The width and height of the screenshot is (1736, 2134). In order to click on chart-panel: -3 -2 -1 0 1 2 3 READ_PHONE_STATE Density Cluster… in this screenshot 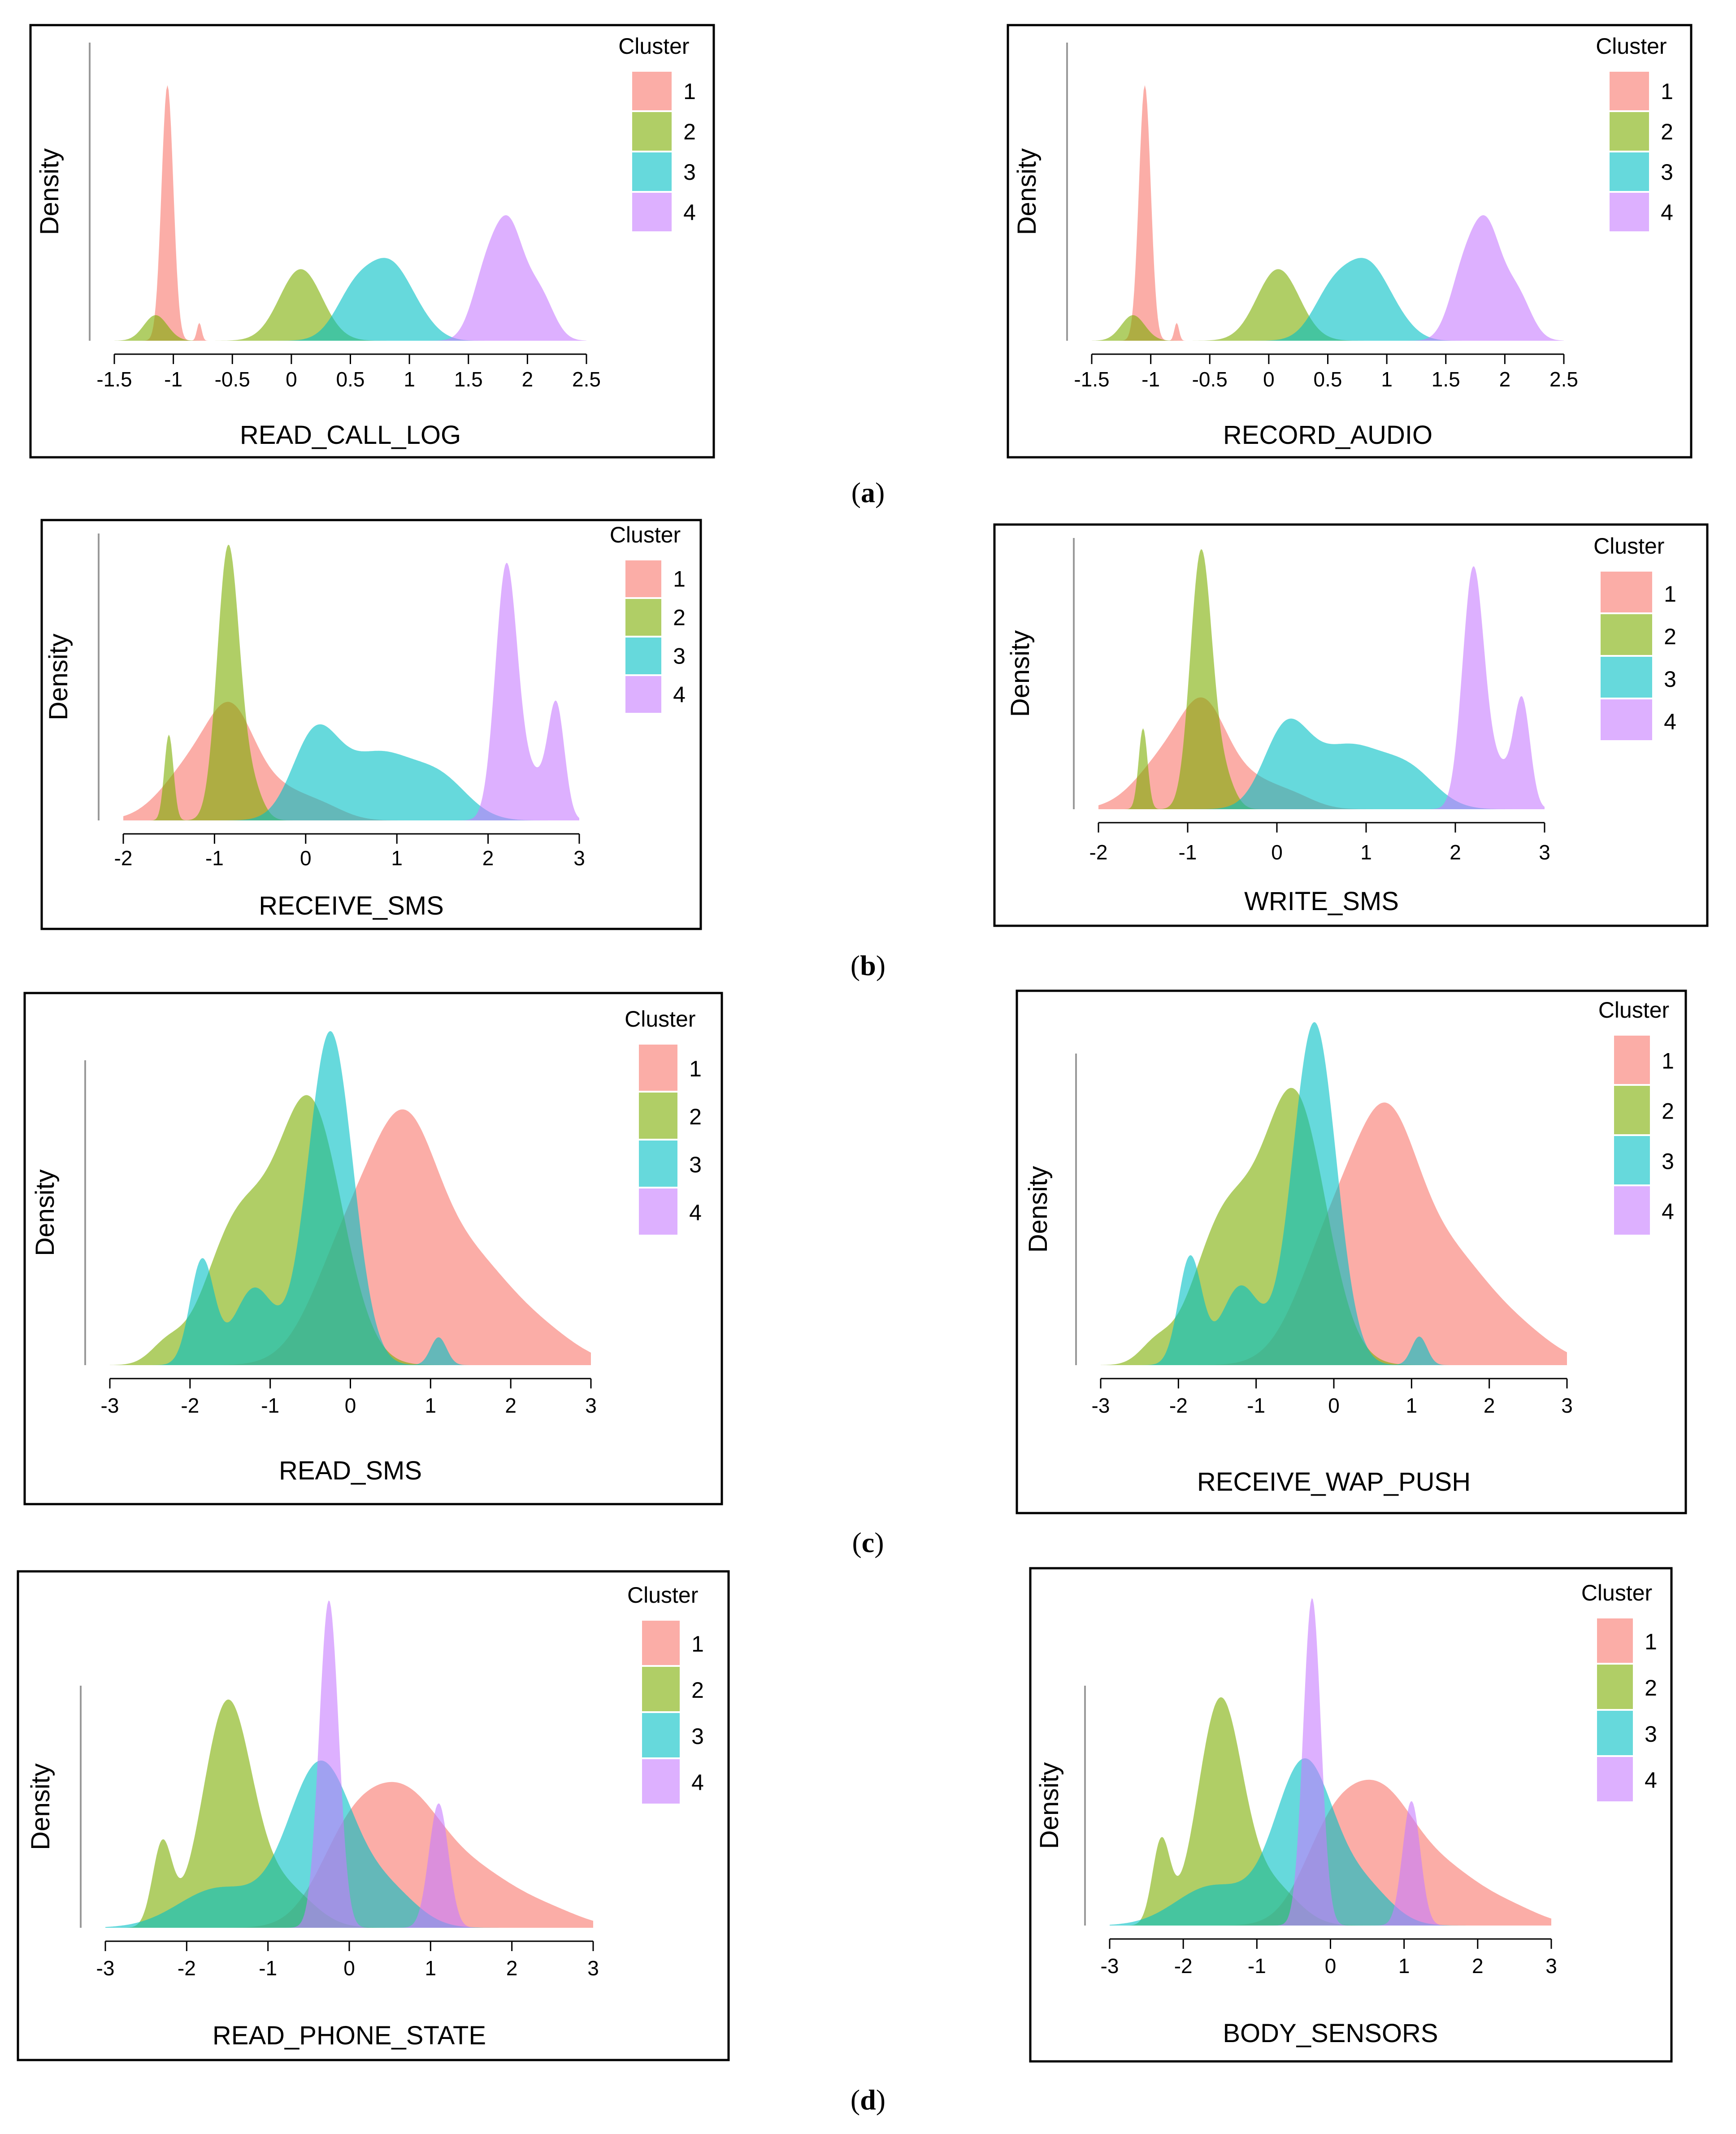, I will do `click(373, 1815)`.